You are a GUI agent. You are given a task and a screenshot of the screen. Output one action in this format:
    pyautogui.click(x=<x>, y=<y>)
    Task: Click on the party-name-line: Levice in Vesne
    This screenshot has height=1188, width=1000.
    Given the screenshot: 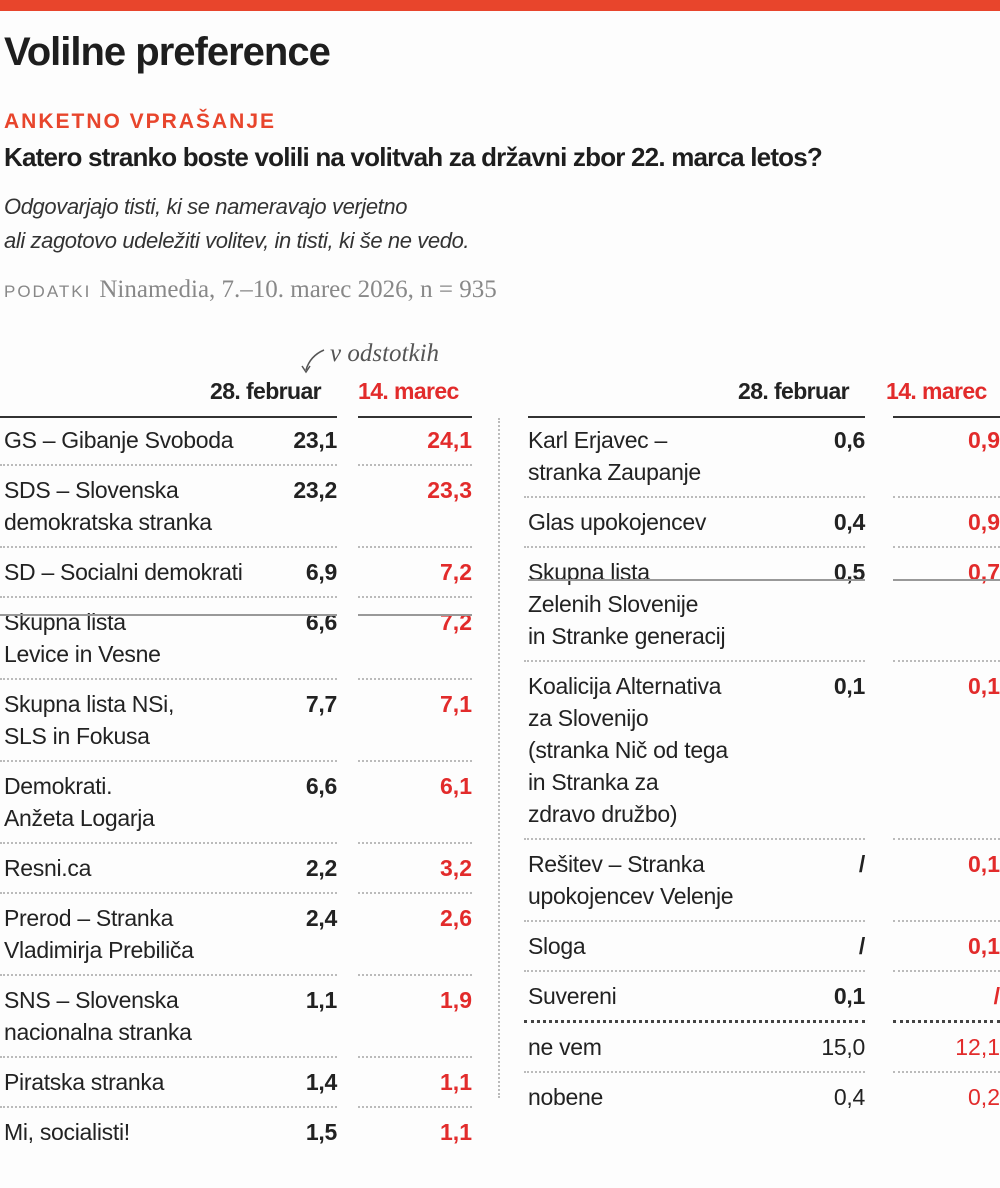 What is the action you would take?
    pyautogui.click(x=82, y=654)
    